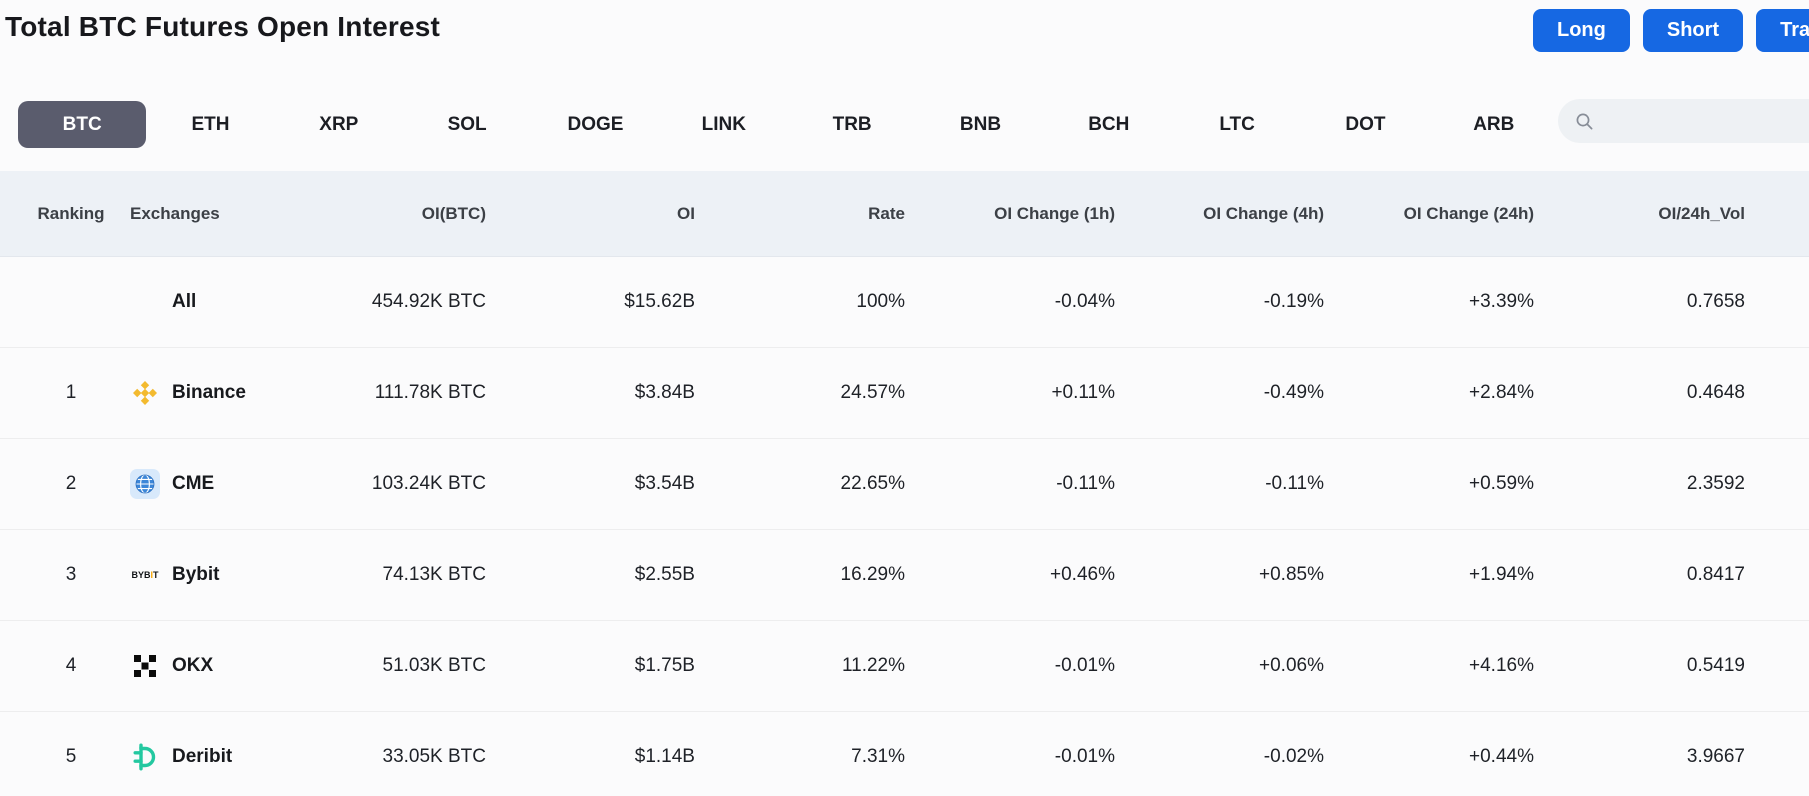 The width and height of the screenshot is (1809, 796). Describe the element at coordinates (1291, 665) in the screenshot. I see `change_4h-cell: +0.06%` at that location.